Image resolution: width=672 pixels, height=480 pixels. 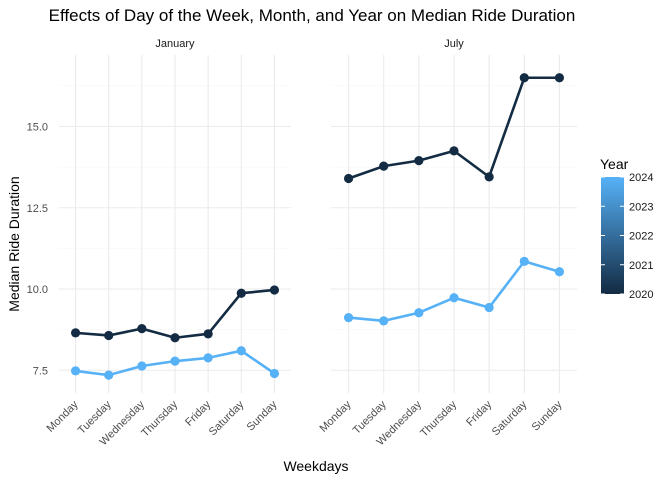 I want to click on legend: Year 2020 2021 2022 2023 2024, so click(x=626, y=228).